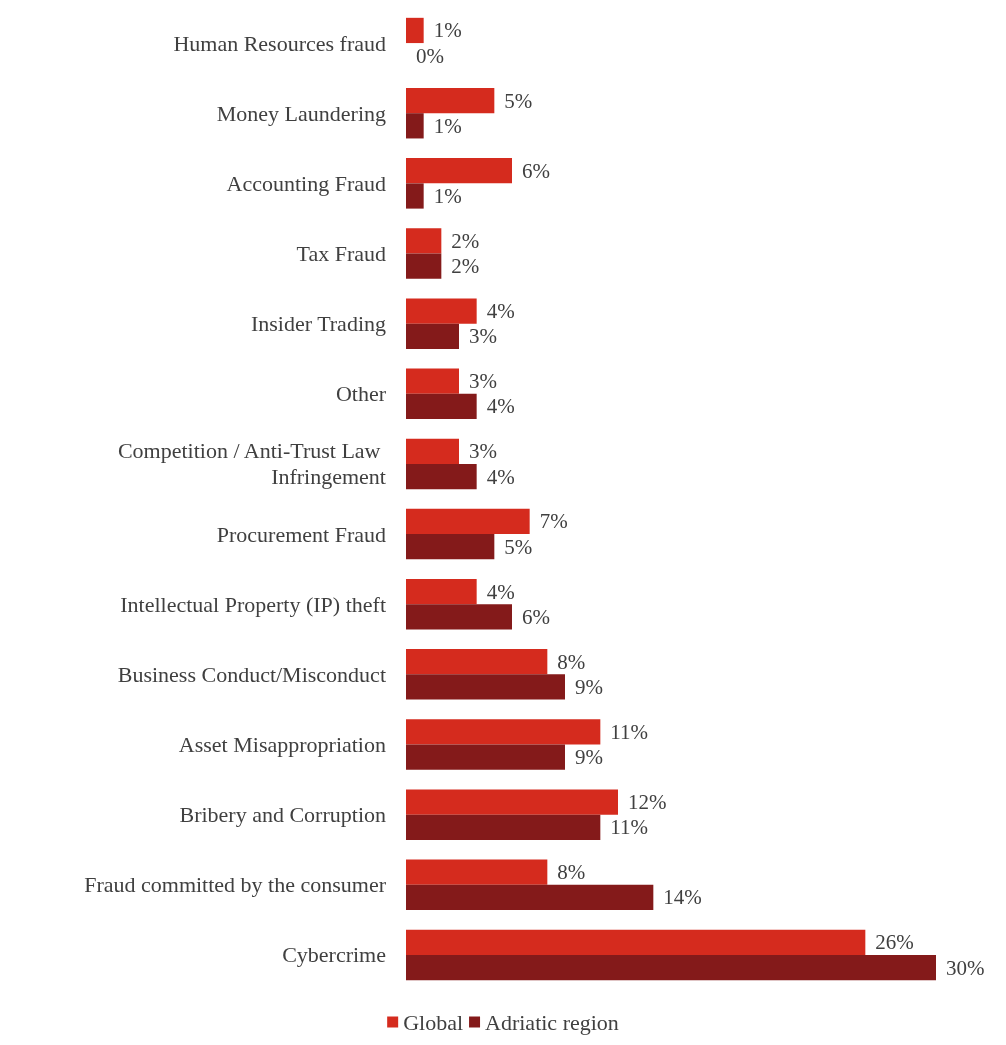 The height and width of the screenshot is (1045, 1006). I want to click on data-label: 30%, so click(965, 967).